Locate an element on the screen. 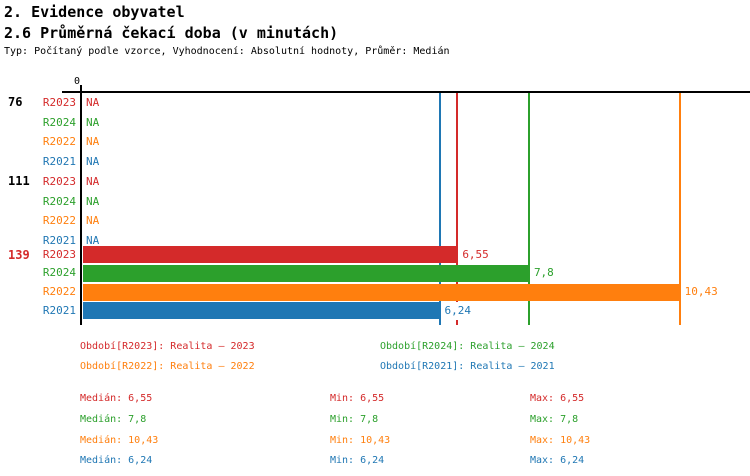 This screenshot has width=750, height=476. group-label: 139 is located at coordinates (19, 254).